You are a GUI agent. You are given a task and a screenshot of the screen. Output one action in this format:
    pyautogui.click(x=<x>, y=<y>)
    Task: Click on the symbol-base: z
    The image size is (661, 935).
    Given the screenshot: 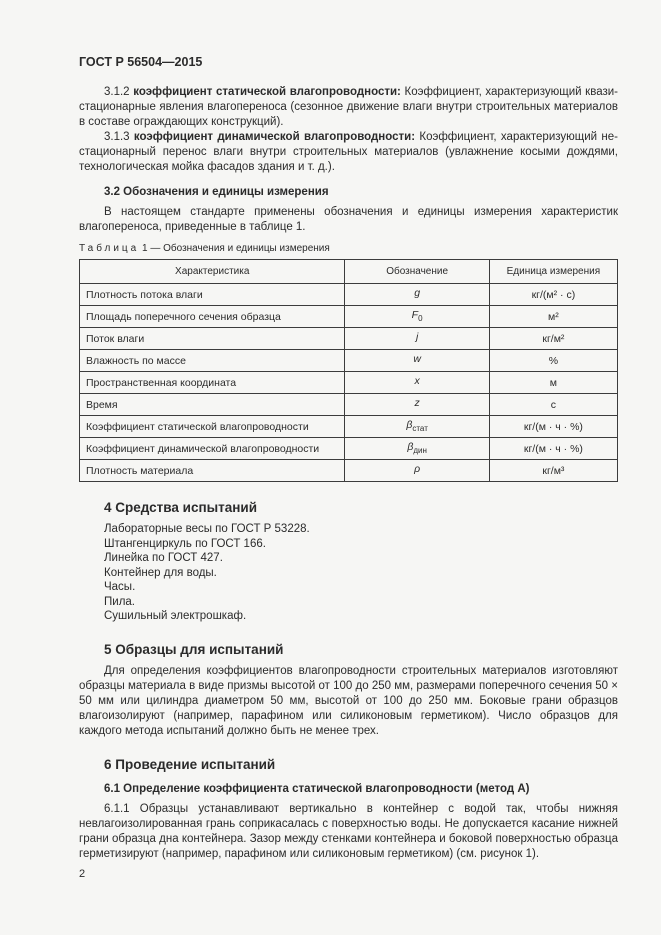 What is the action you would take?
    pyautogui.click(x=417, y=403)
    